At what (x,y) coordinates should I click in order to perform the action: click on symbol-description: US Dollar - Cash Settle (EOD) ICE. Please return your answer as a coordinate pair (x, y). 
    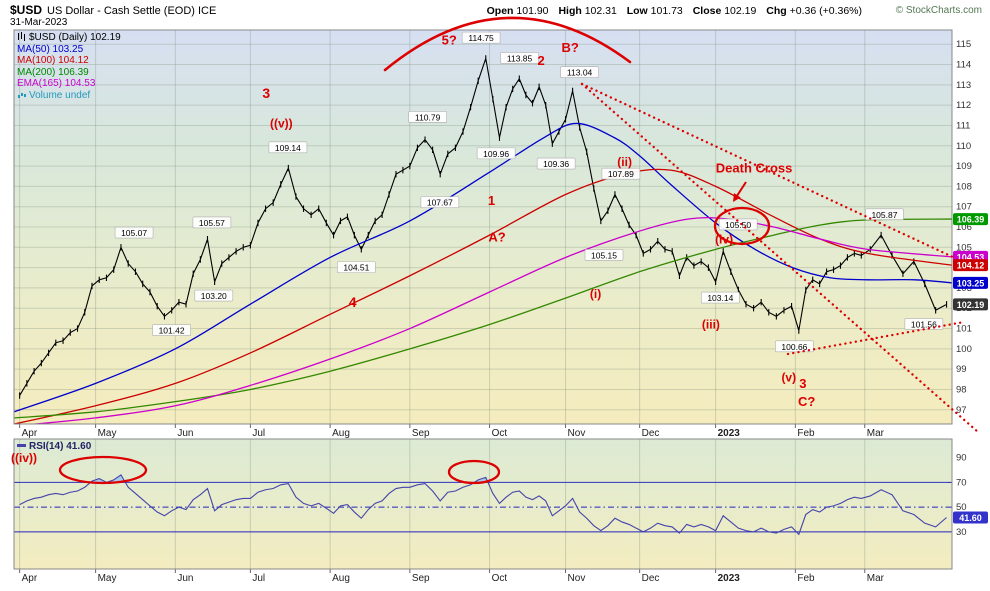
    Looking at the image, I should click on (132, 11).